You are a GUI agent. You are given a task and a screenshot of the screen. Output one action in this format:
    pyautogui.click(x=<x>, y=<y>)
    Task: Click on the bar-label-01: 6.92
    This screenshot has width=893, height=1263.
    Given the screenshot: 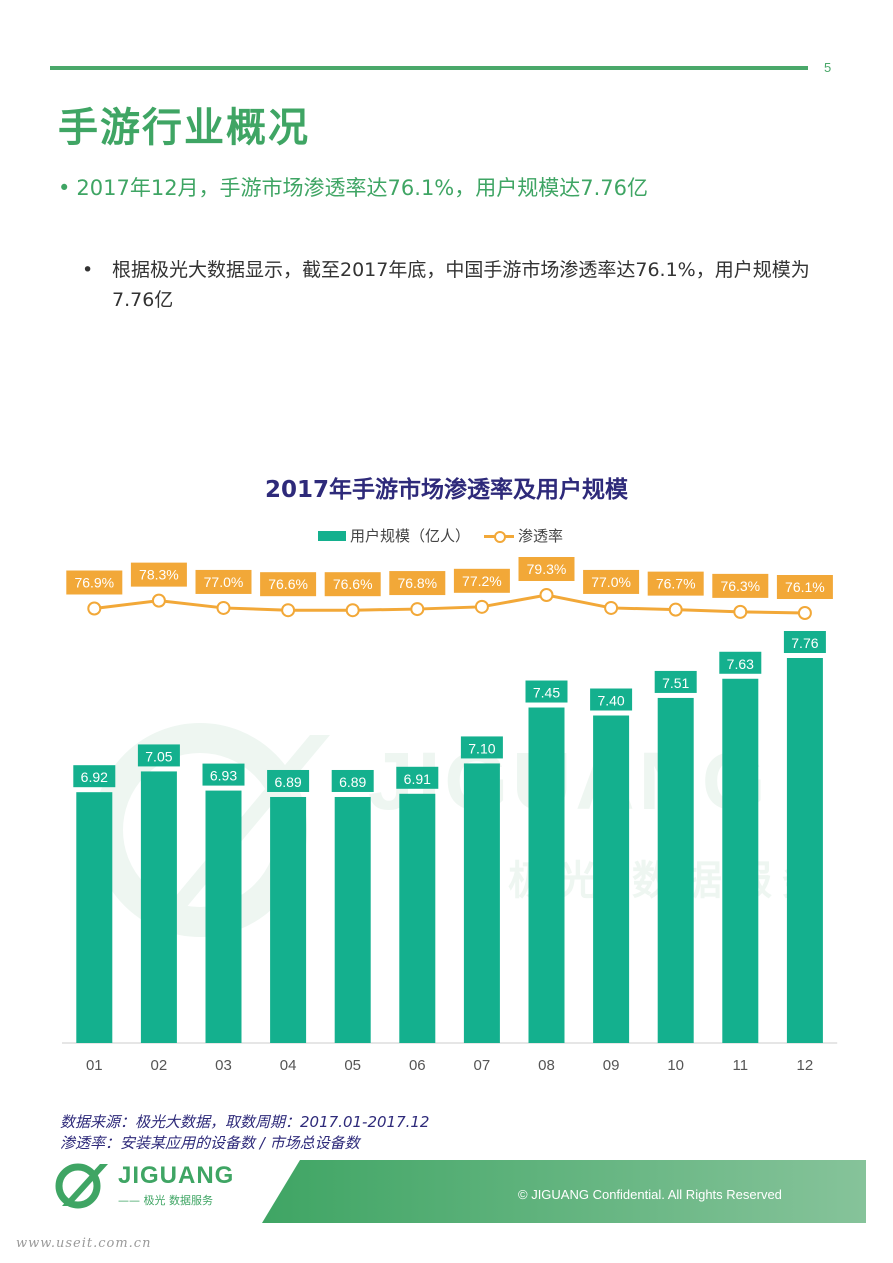 What is the action you would take?
    pyautogui.click(x=94, y=777)
    